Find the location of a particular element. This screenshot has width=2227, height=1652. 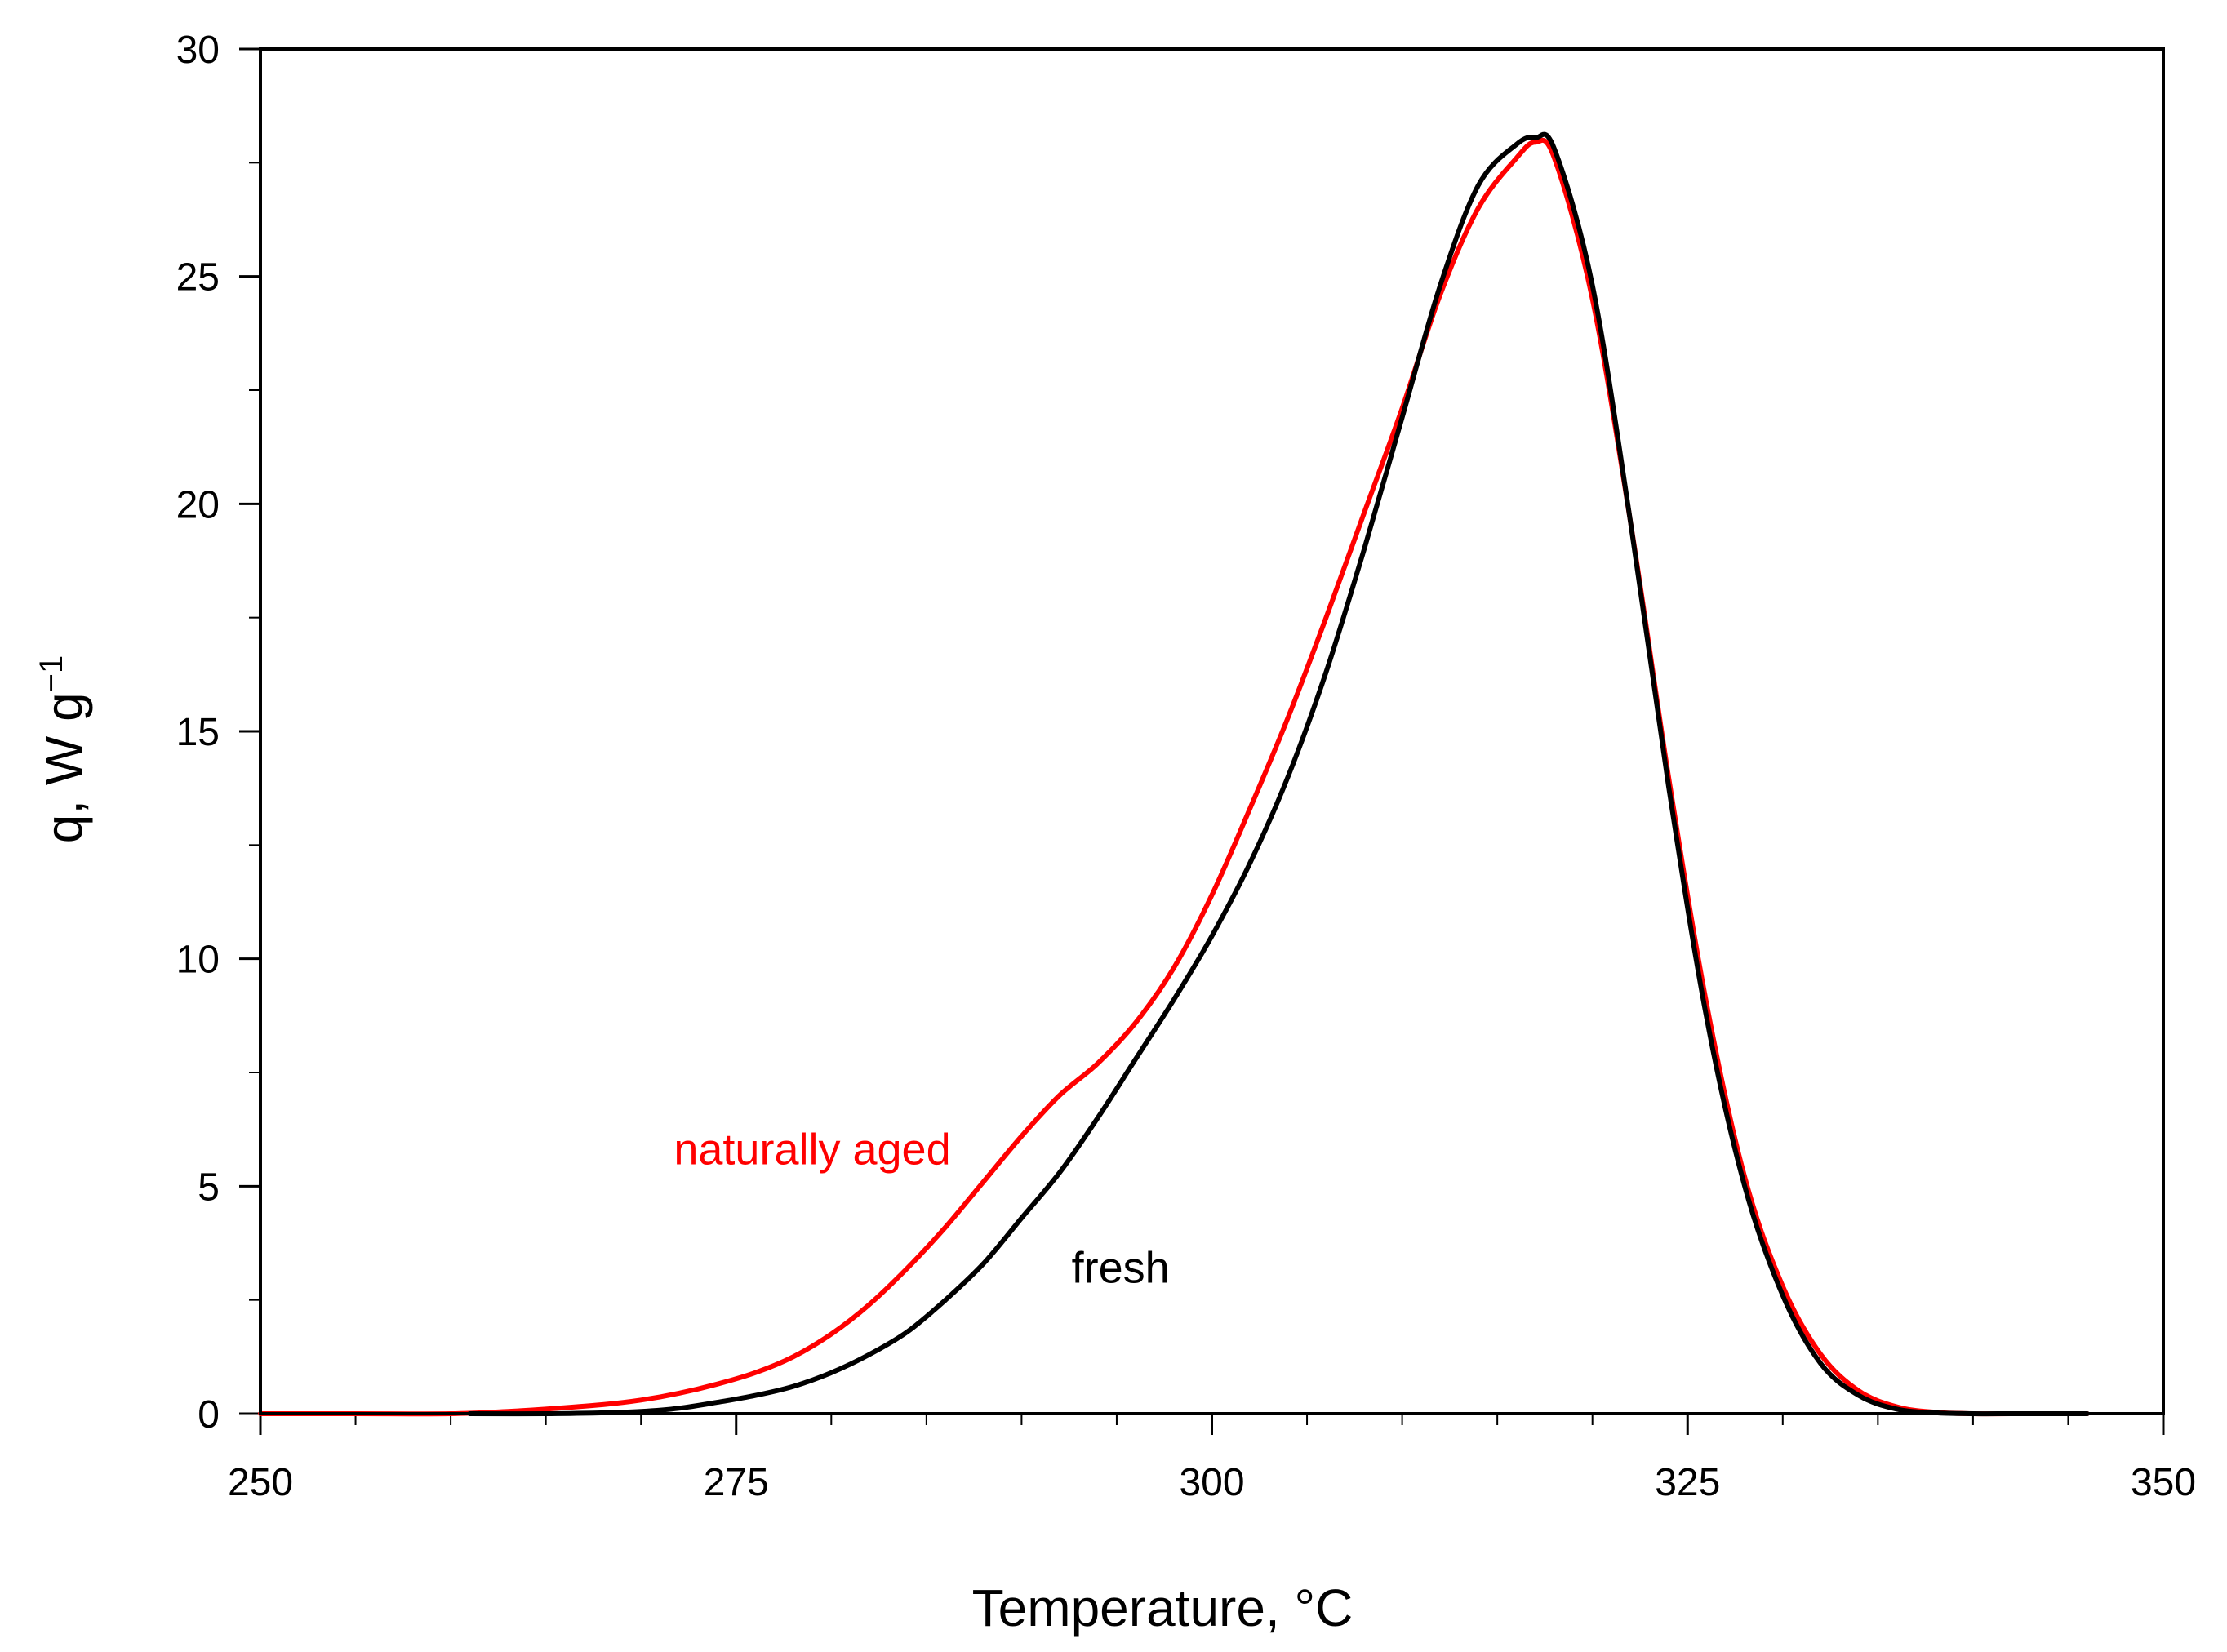

y-tick-label: 5 is located at coordinates (209, 1187).